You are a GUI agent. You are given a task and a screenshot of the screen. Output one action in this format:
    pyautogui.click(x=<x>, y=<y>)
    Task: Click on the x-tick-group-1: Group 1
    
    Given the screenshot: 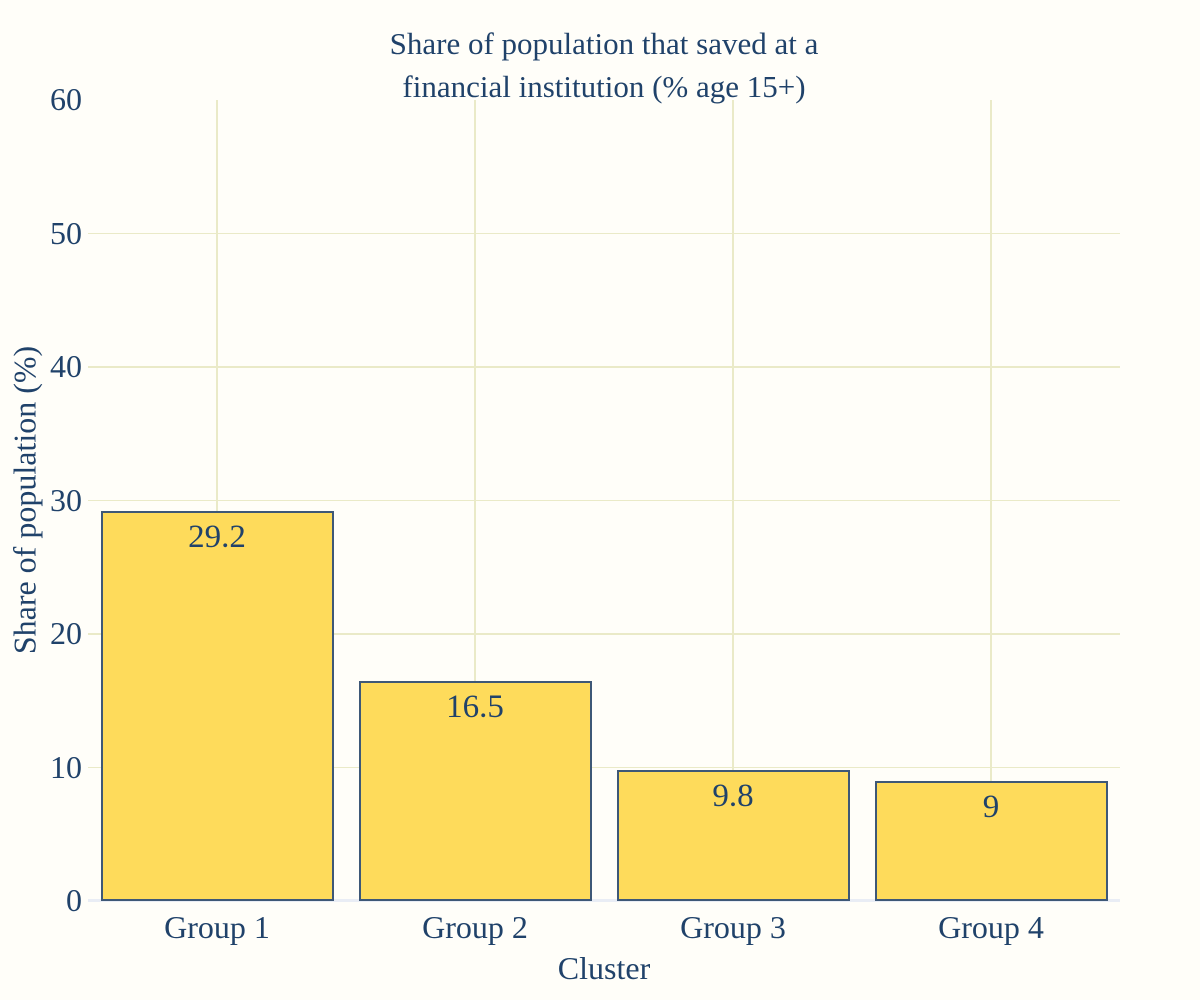 What is the action you would take?
    pyautogui.click(x=217, y=927)
    